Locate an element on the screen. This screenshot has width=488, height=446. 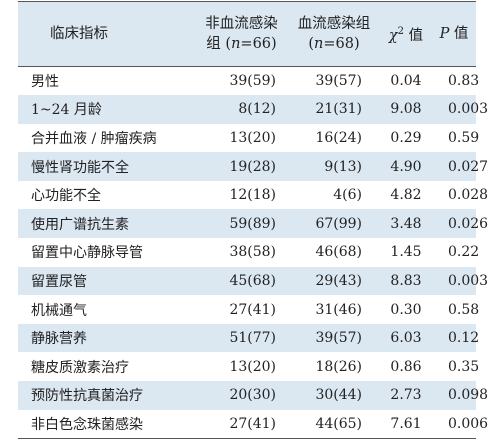
cell-chi2: 1.45 is located at coordinates (406, 252).